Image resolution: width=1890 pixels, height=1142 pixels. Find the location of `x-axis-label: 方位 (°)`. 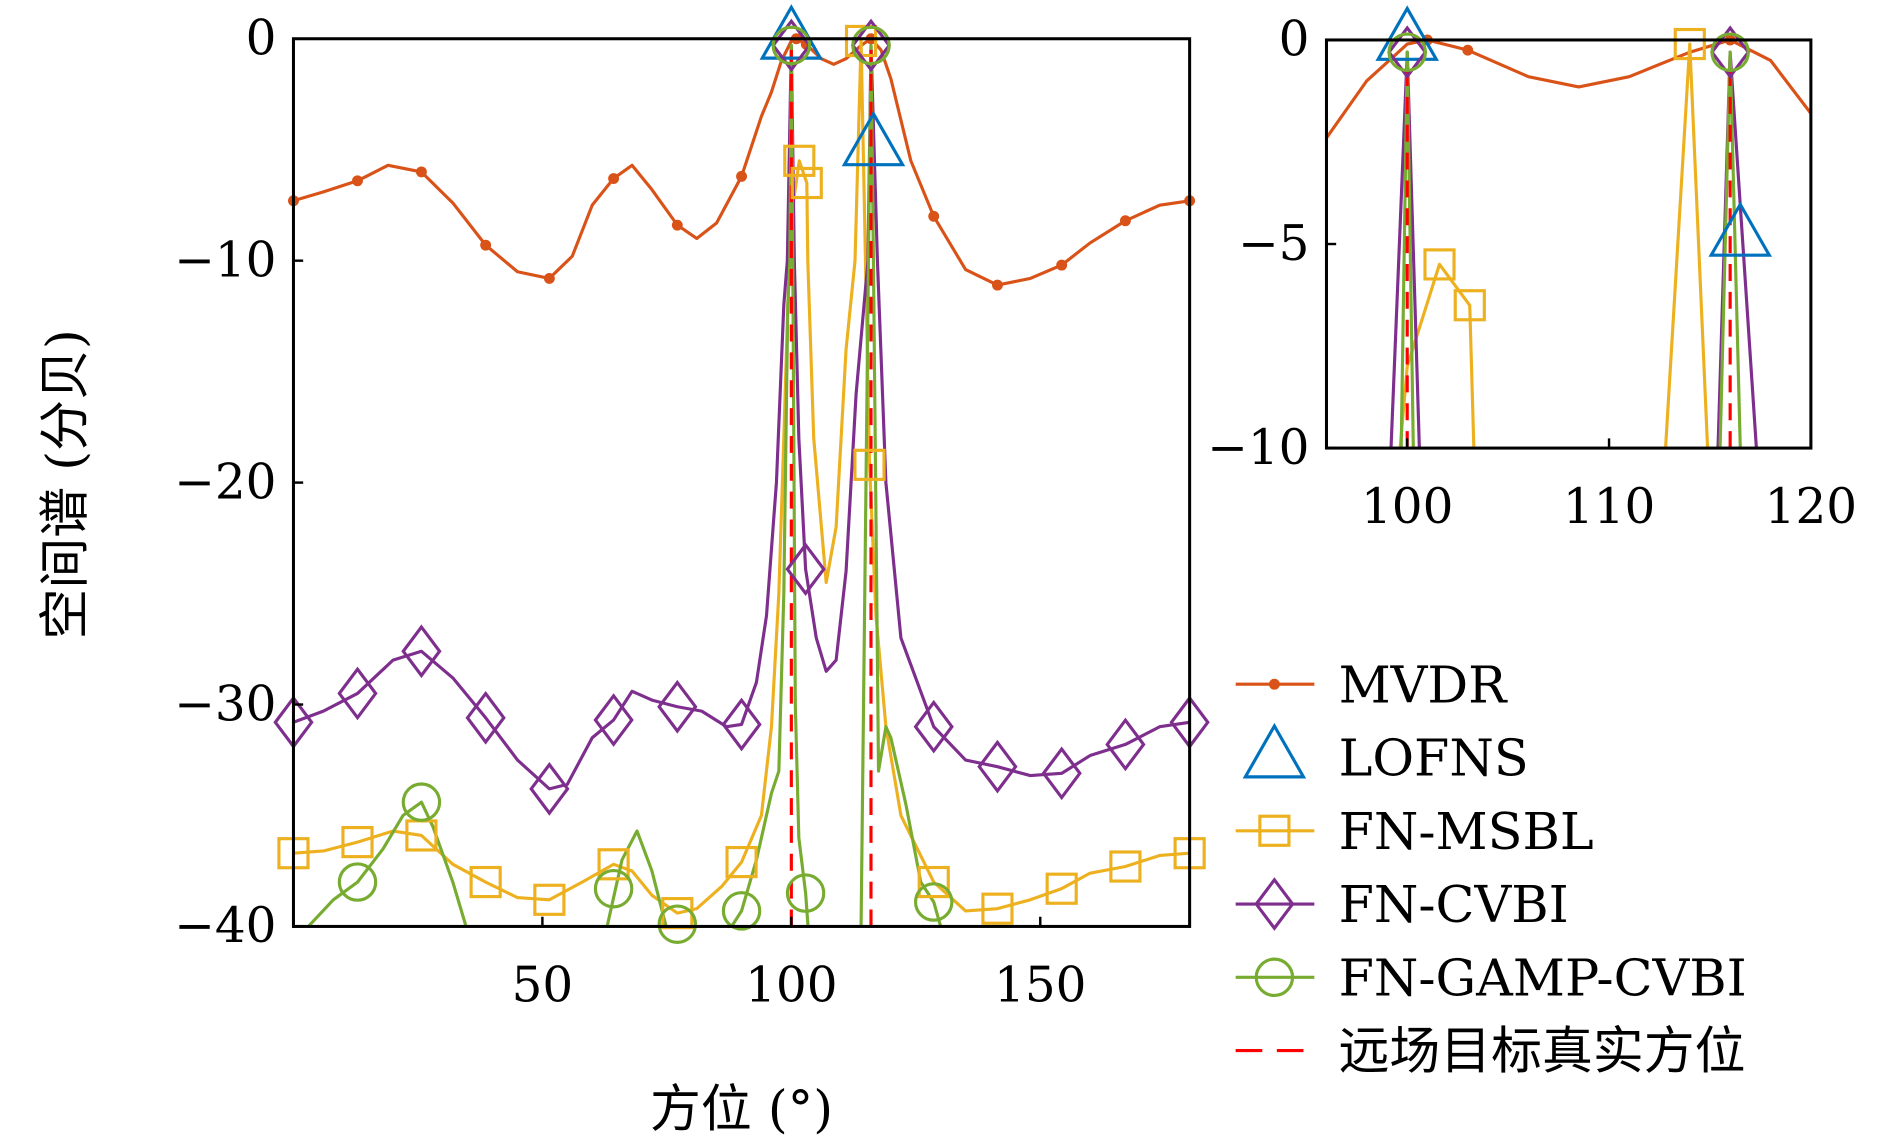

x-axis-label: 方位 (°) is located at coordinates (741, 1108).